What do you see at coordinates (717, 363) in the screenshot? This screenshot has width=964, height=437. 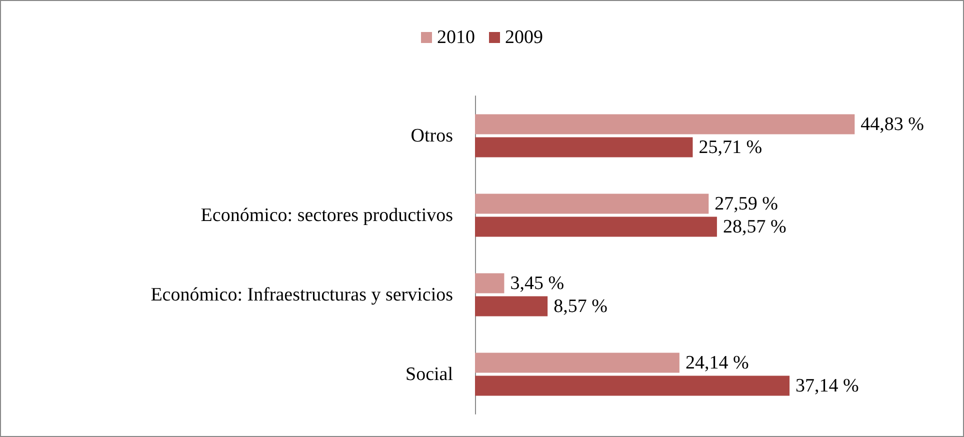 I see `data-label: 24,14 %` at bounding box center [717, 363].